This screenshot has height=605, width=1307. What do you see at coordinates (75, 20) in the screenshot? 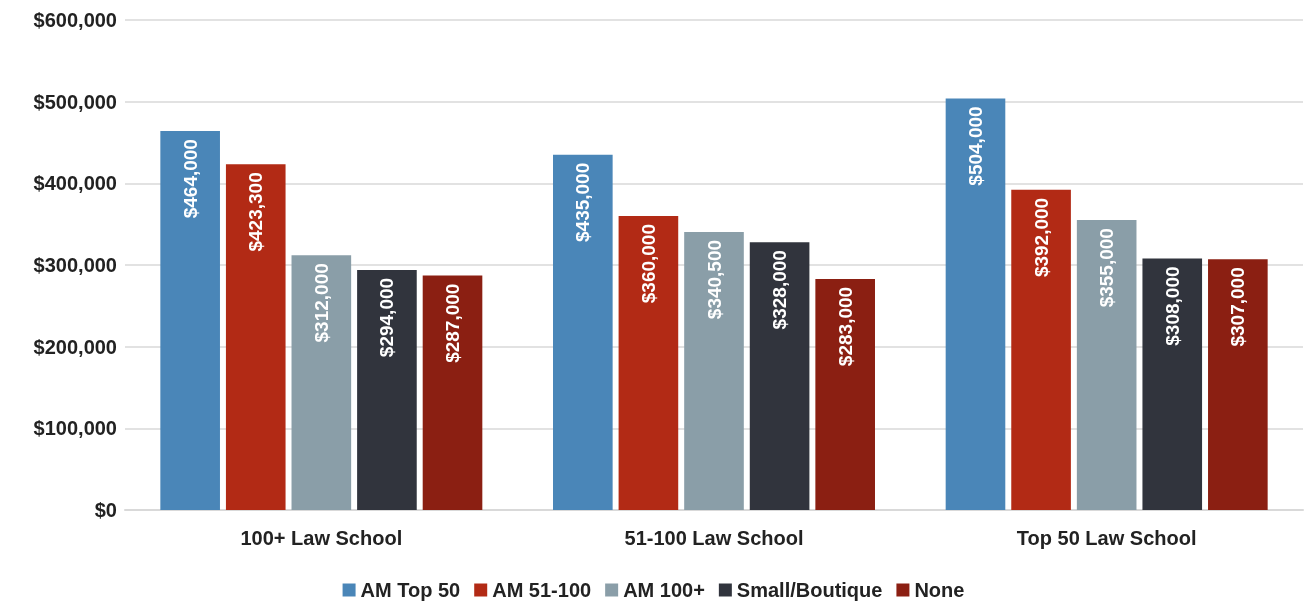
I see `y-tick-label: $600,000` at bounding box center [75, 20].